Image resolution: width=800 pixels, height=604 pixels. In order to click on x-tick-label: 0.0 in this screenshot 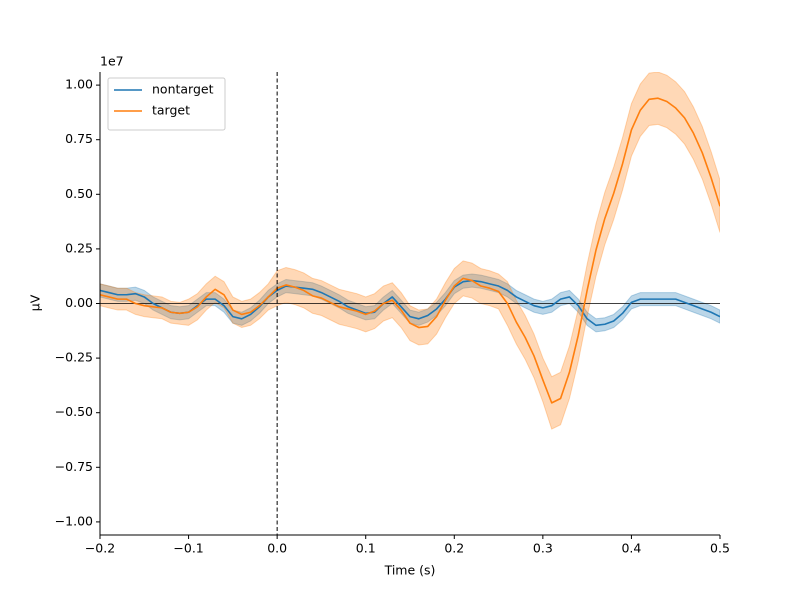, I will do `click(277, 548)`.